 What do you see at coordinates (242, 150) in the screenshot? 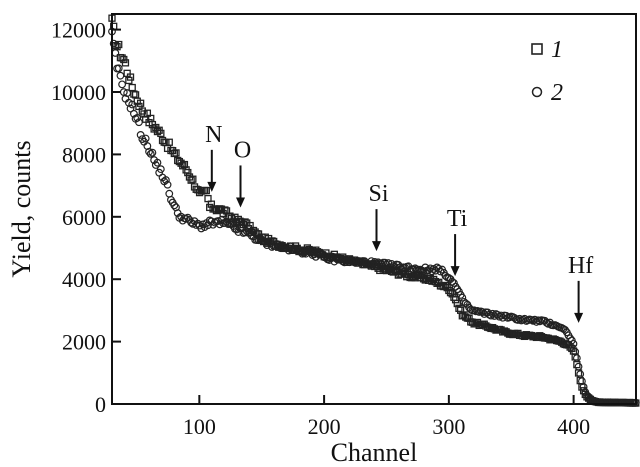
I see `annotation-label: O` at bounding box center [242, 150].